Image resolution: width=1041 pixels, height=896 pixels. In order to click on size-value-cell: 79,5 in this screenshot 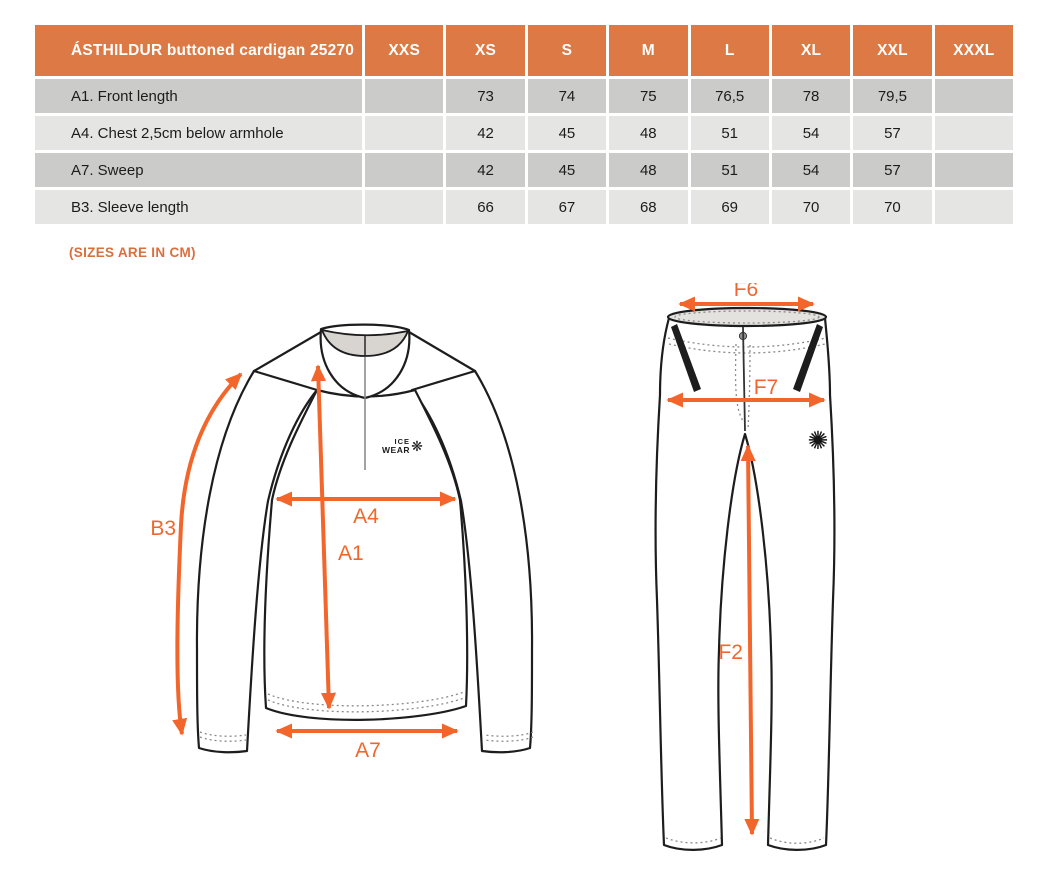, I will do `click(892, 96)`.